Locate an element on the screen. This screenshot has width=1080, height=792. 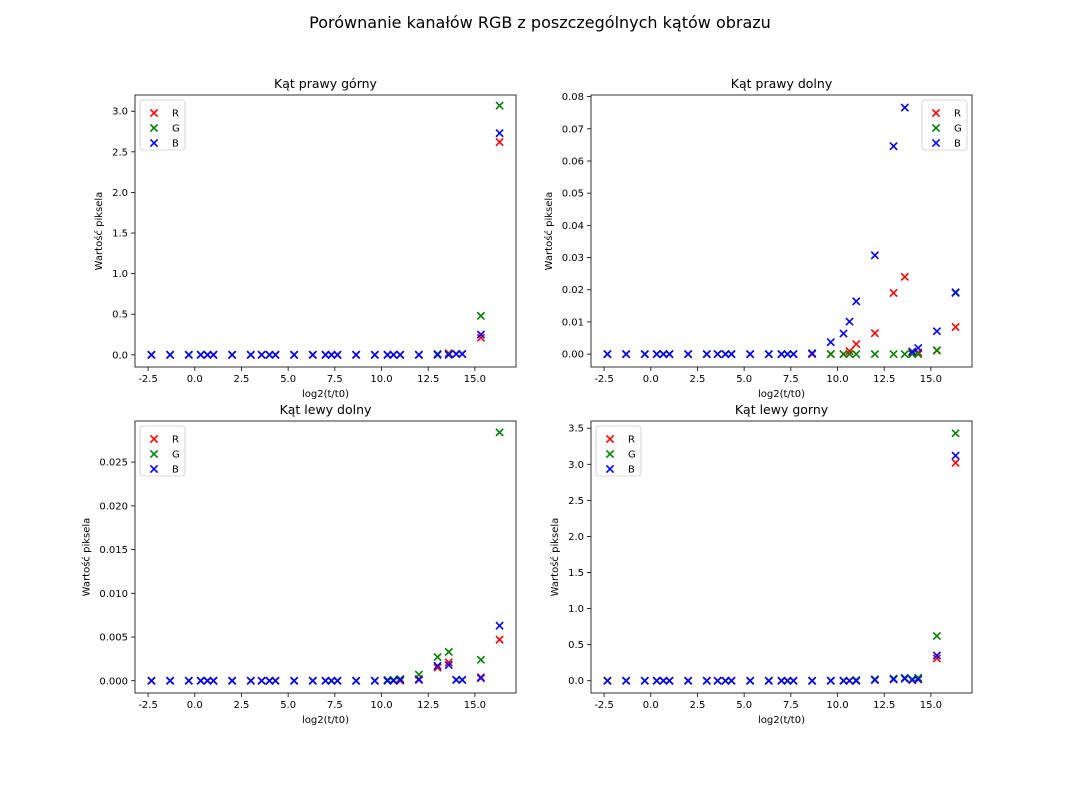
y-tick-label: 3.5 is located at coordinates (576, 429).